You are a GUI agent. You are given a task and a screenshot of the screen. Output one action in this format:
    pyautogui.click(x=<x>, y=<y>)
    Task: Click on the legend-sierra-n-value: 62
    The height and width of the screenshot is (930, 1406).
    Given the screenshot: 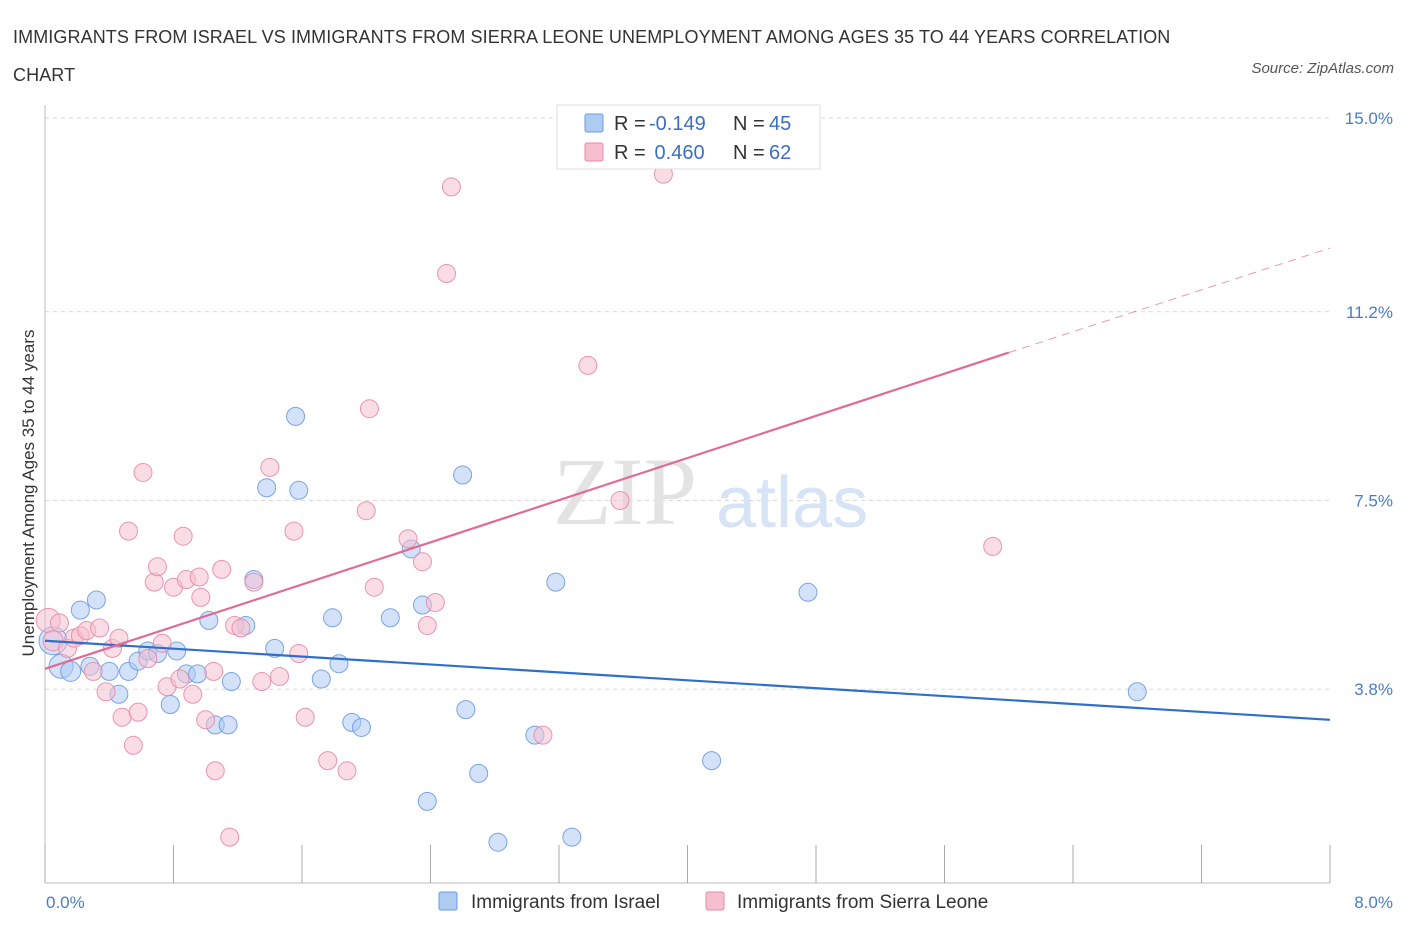 What is the action you would take?
    pyautogui.click(x=780, y=153)
    